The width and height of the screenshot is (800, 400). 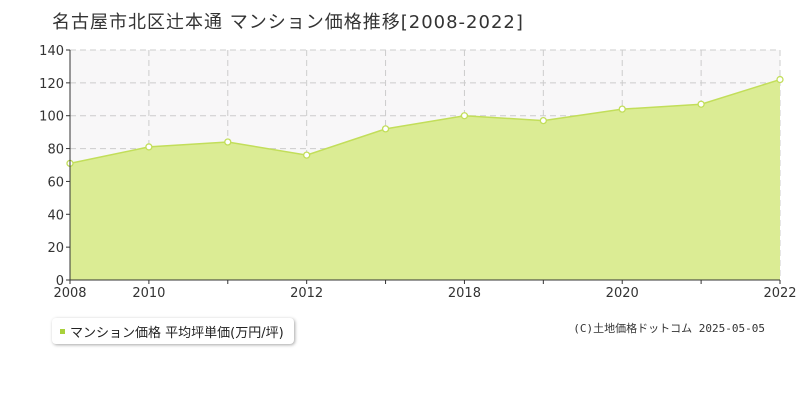 I want to click on y-axis-tick-labels: 0 20 40 60 80 100 120 140, so click(x=51, y=166).